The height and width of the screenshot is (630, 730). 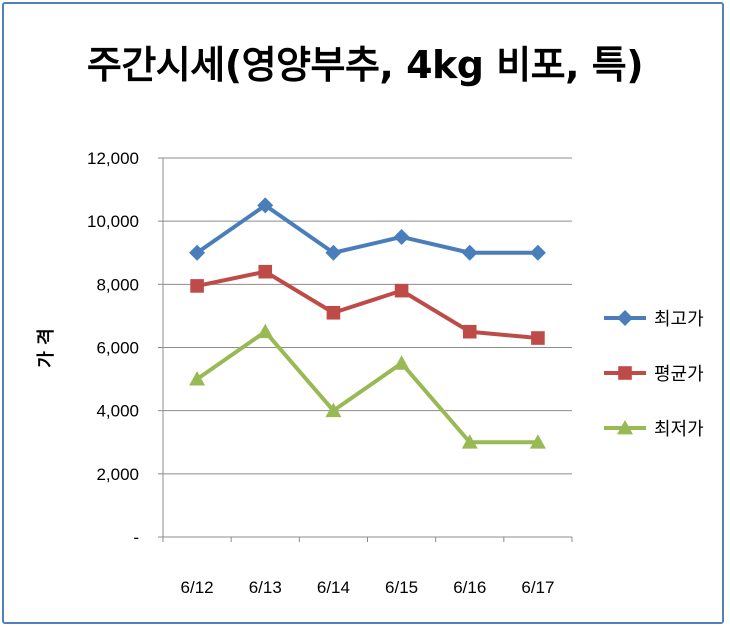 I want to click on legend-label: 최저가, so click(x=679, y=429).